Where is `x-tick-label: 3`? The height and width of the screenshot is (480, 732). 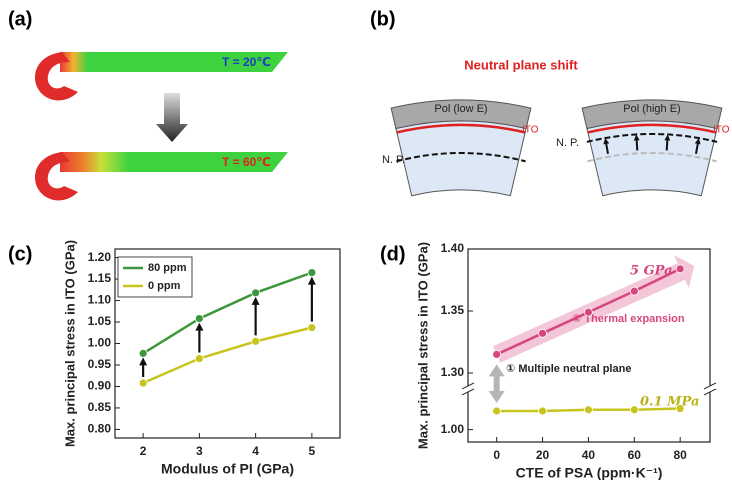 x-tick-label: 3 is located at coordinates (199, 451).